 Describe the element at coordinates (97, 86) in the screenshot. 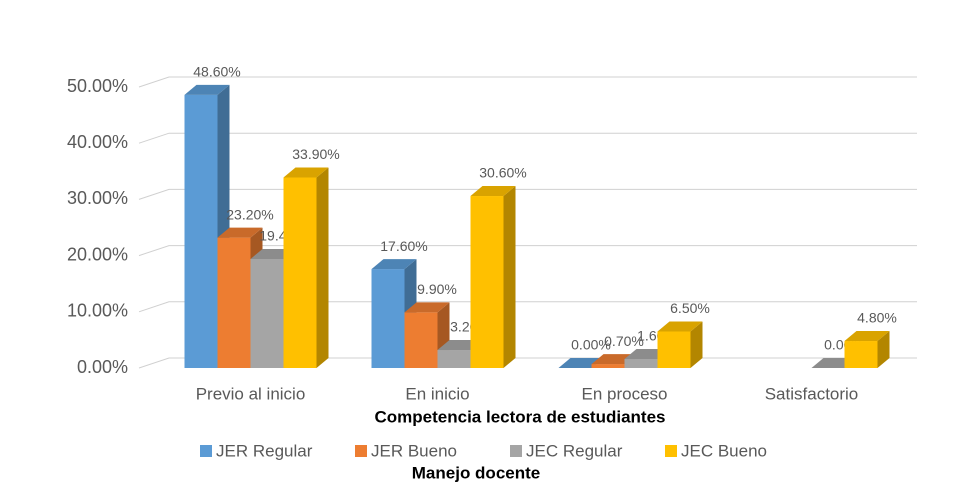

I see `y-tick-label: 50.00%` at that location.